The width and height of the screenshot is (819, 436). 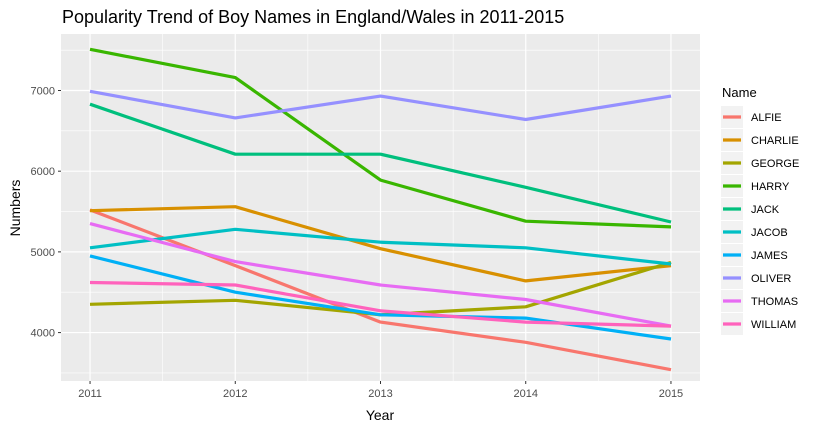 What do you see at coordinates (235, 394) in the screenshot?
I see `x-tick-label: 2012` at bounding box center [235, 394].